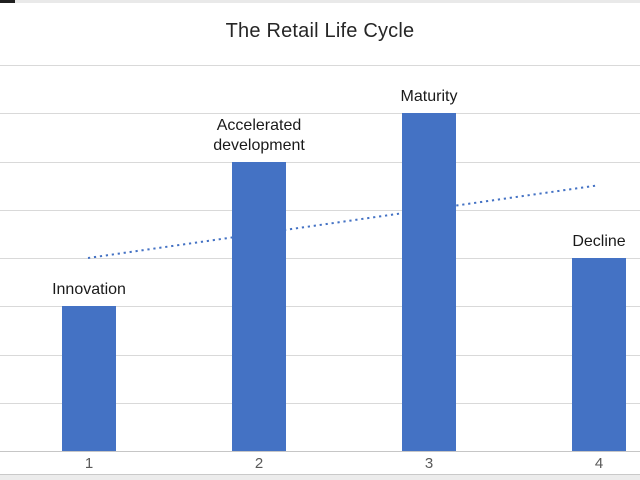  Describe the element at coordinates (320, 477) in the screenshot. I see `bottom-edge-strip` at that location.